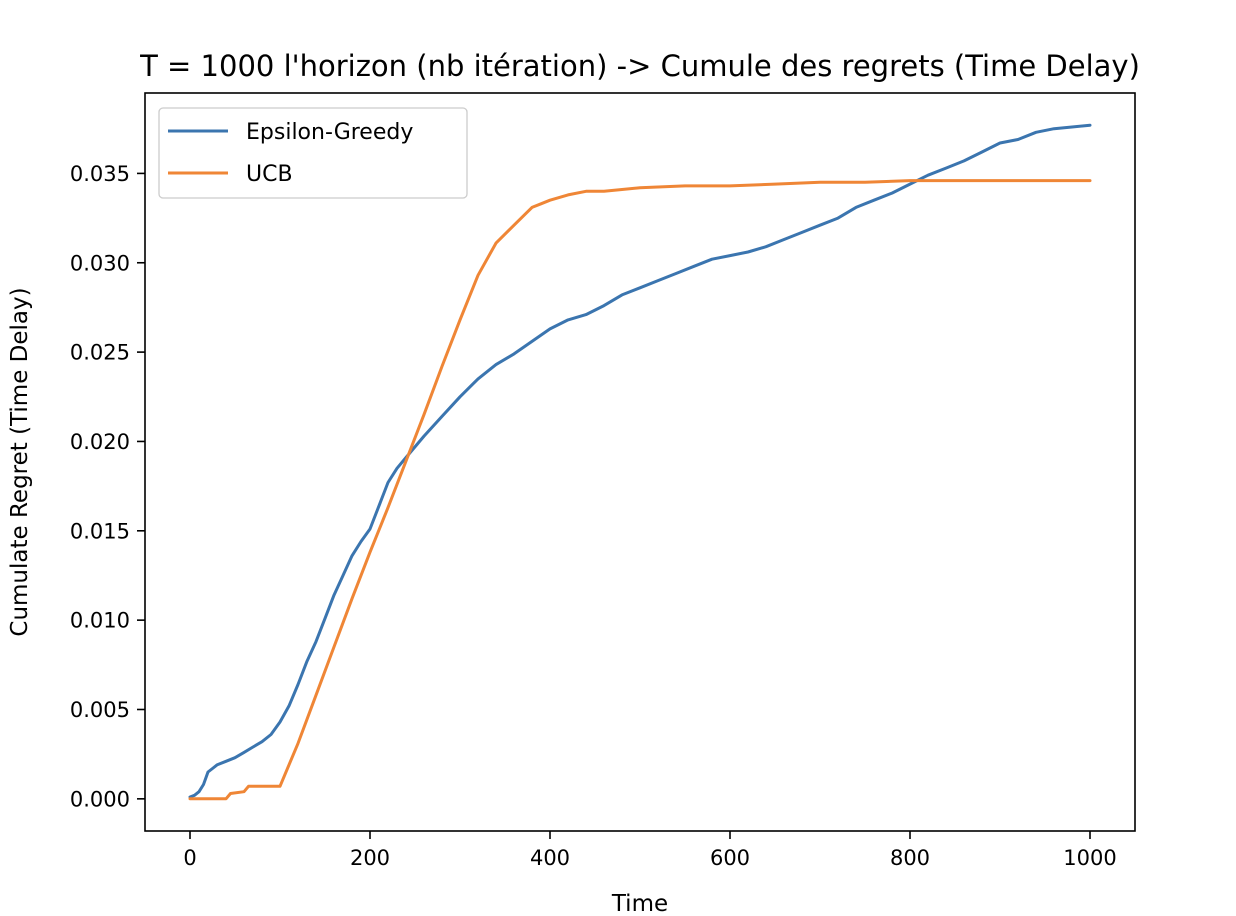 The image size is (1236, 916). Describe the element at coordinates (100, 531) in the screenshot. I see `y-tick-label: 0.015` at that location.